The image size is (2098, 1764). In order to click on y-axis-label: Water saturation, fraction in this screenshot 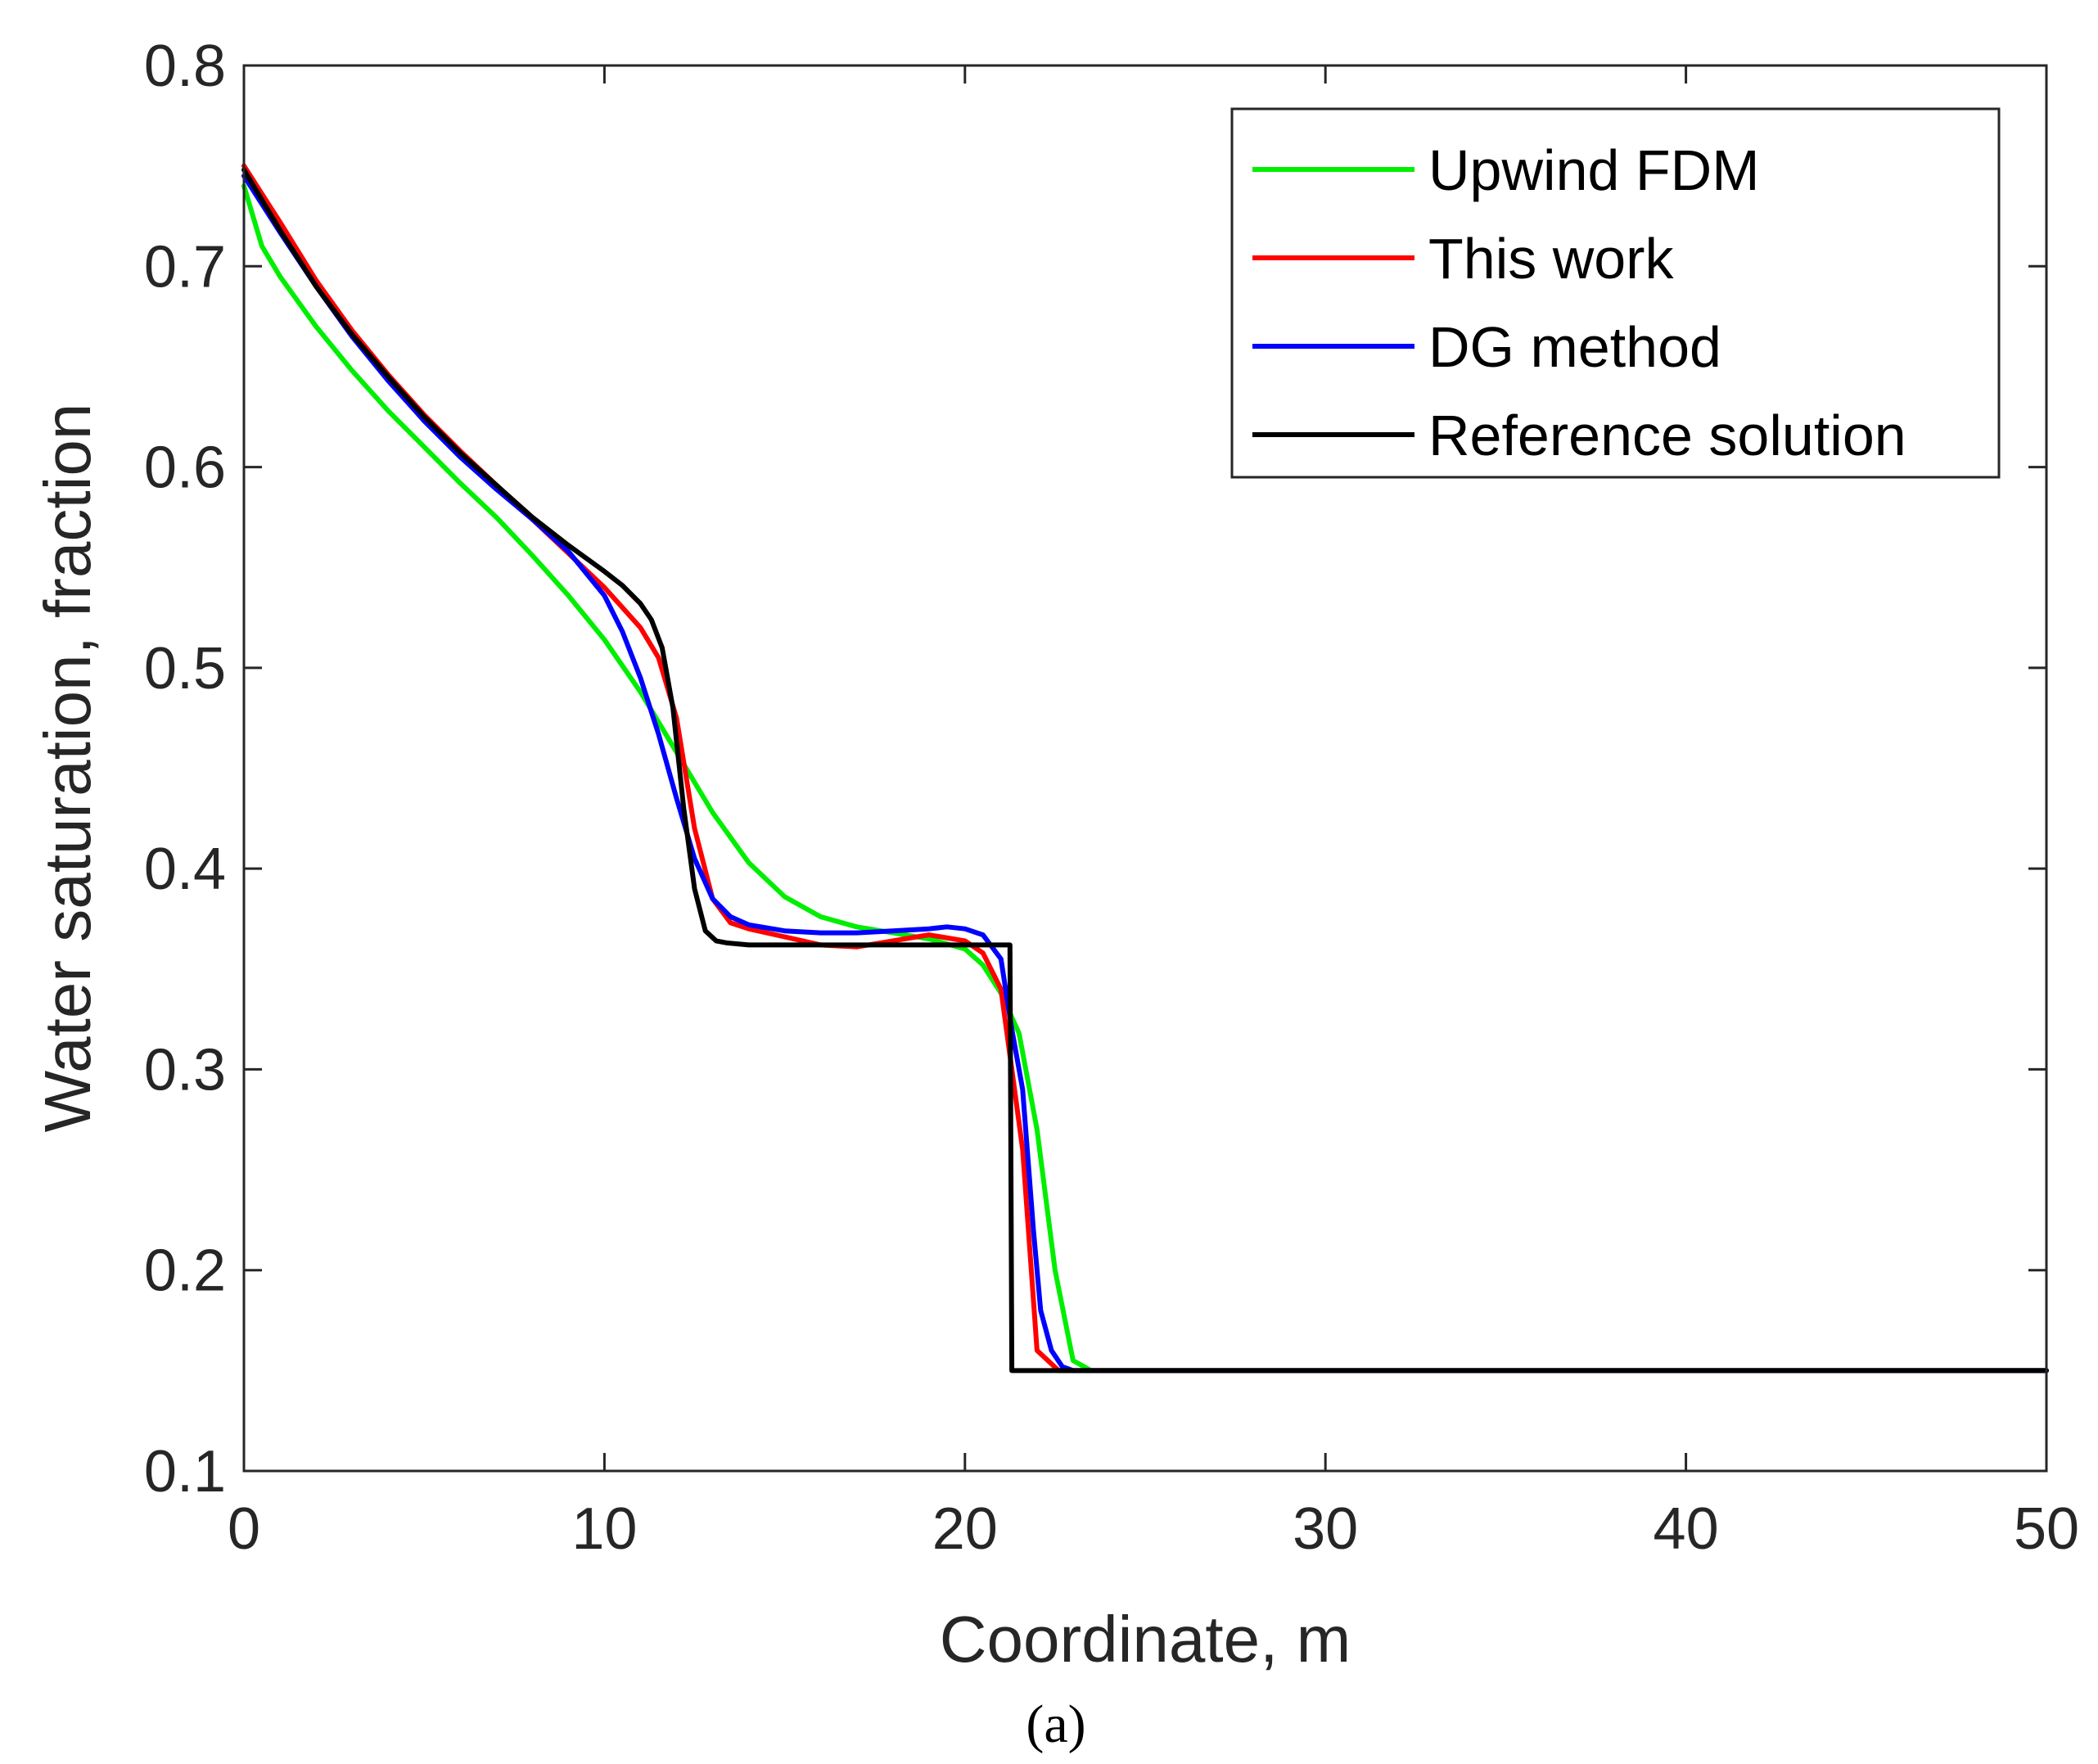, I will do `click(67, 768)`.